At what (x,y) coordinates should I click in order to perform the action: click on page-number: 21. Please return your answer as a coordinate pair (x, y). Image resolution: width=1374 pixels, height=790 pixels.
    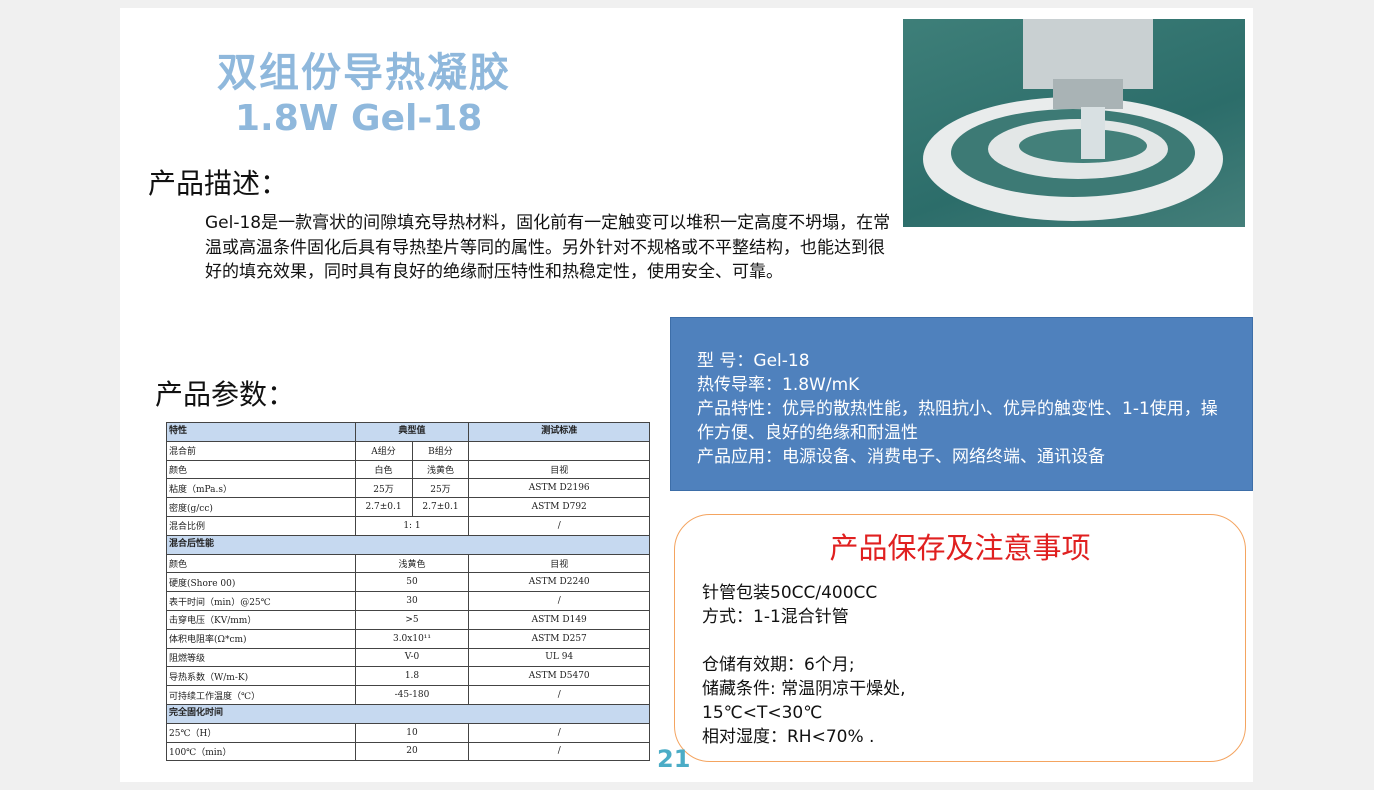
    Looking at the image, I should click on (674, 759).